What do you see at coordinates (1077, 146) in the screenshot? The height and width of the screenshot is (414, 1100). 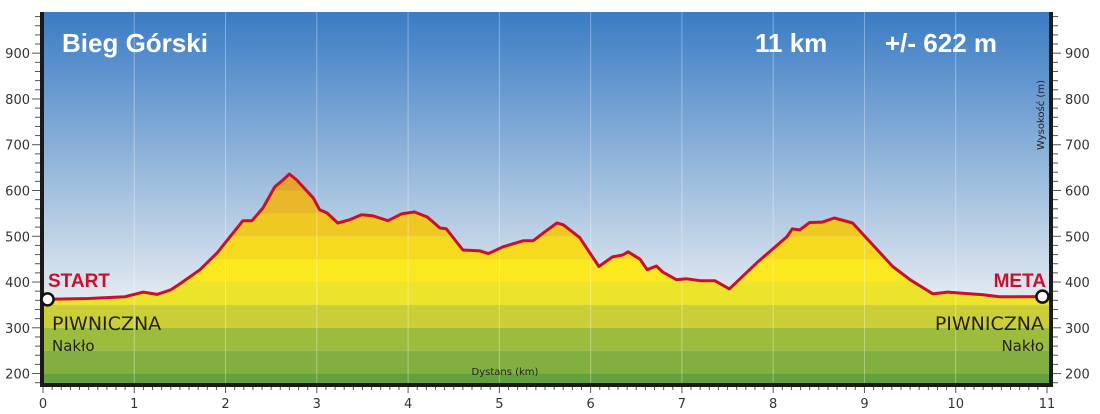 I see `y-tick-label-right: 700` at bounding box center [1077, 146].